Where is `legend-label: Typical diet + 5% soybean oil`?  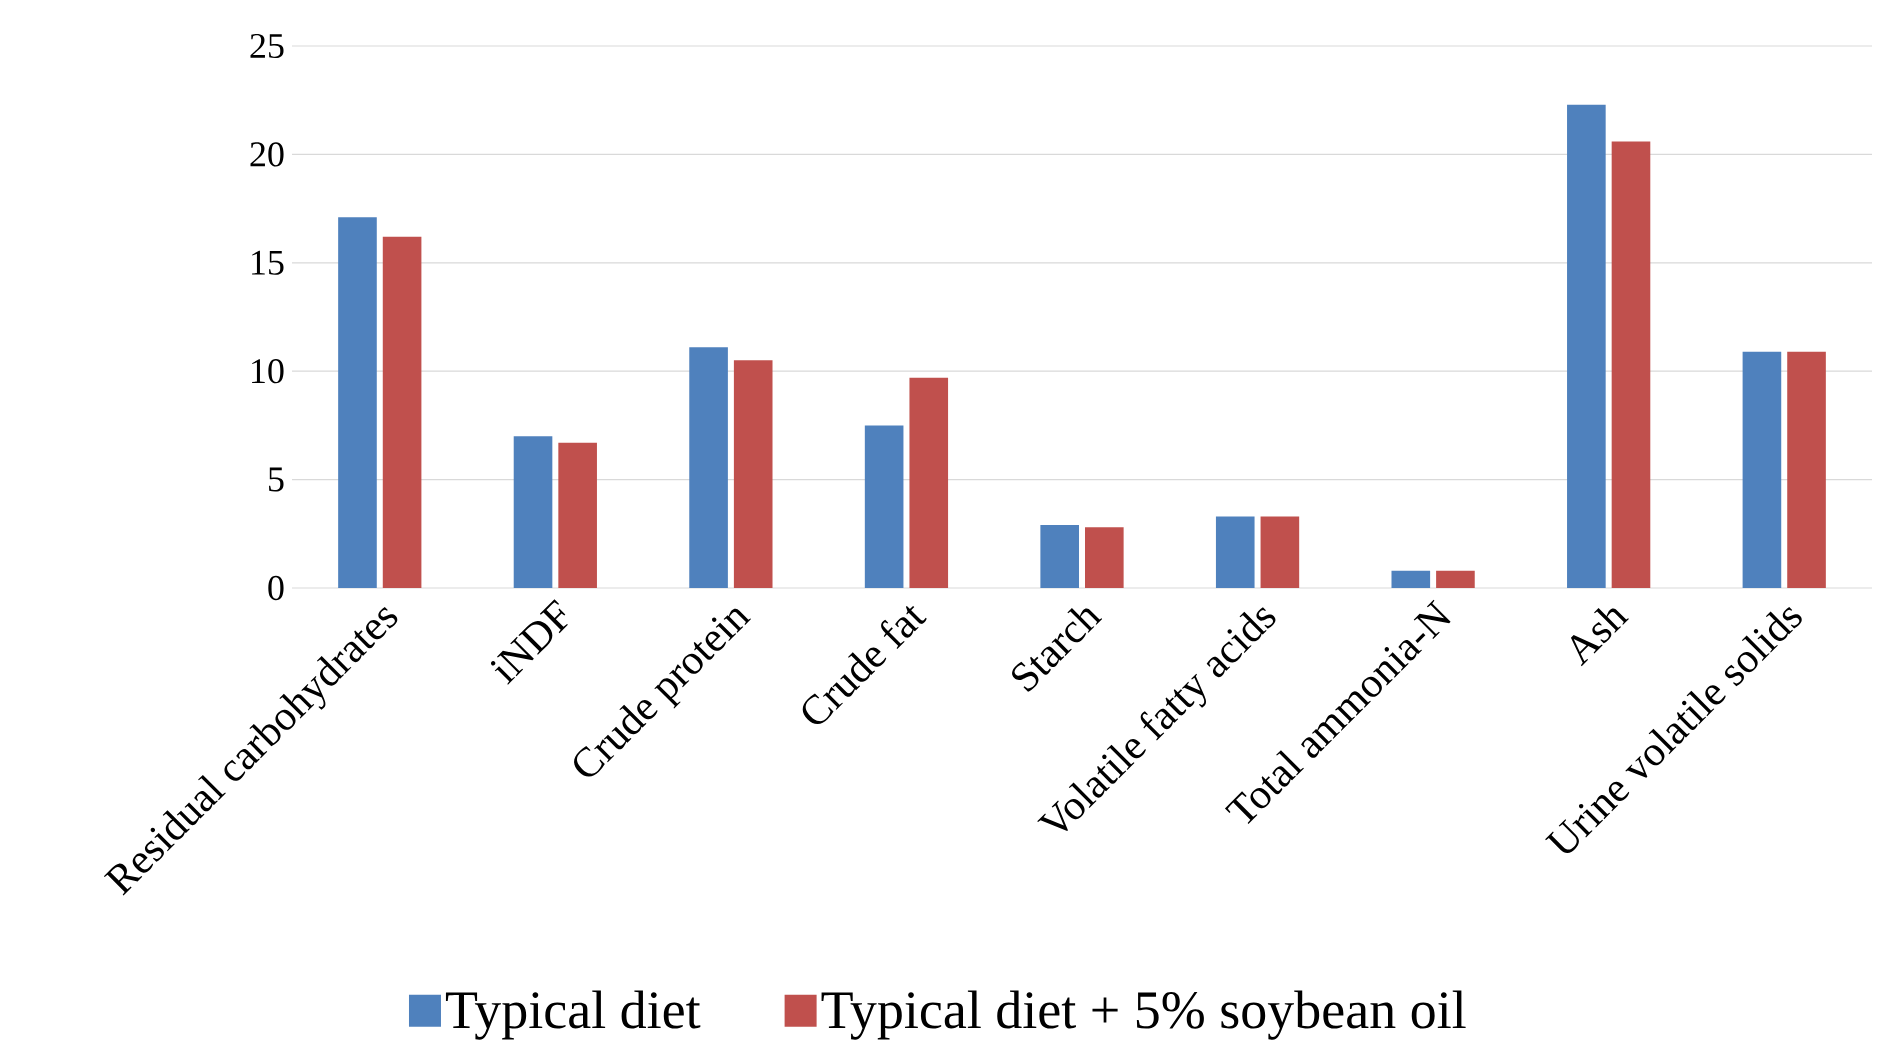
legend-label: Typical diet + 5% soybean oil is located at coordinates (1143, 1015).